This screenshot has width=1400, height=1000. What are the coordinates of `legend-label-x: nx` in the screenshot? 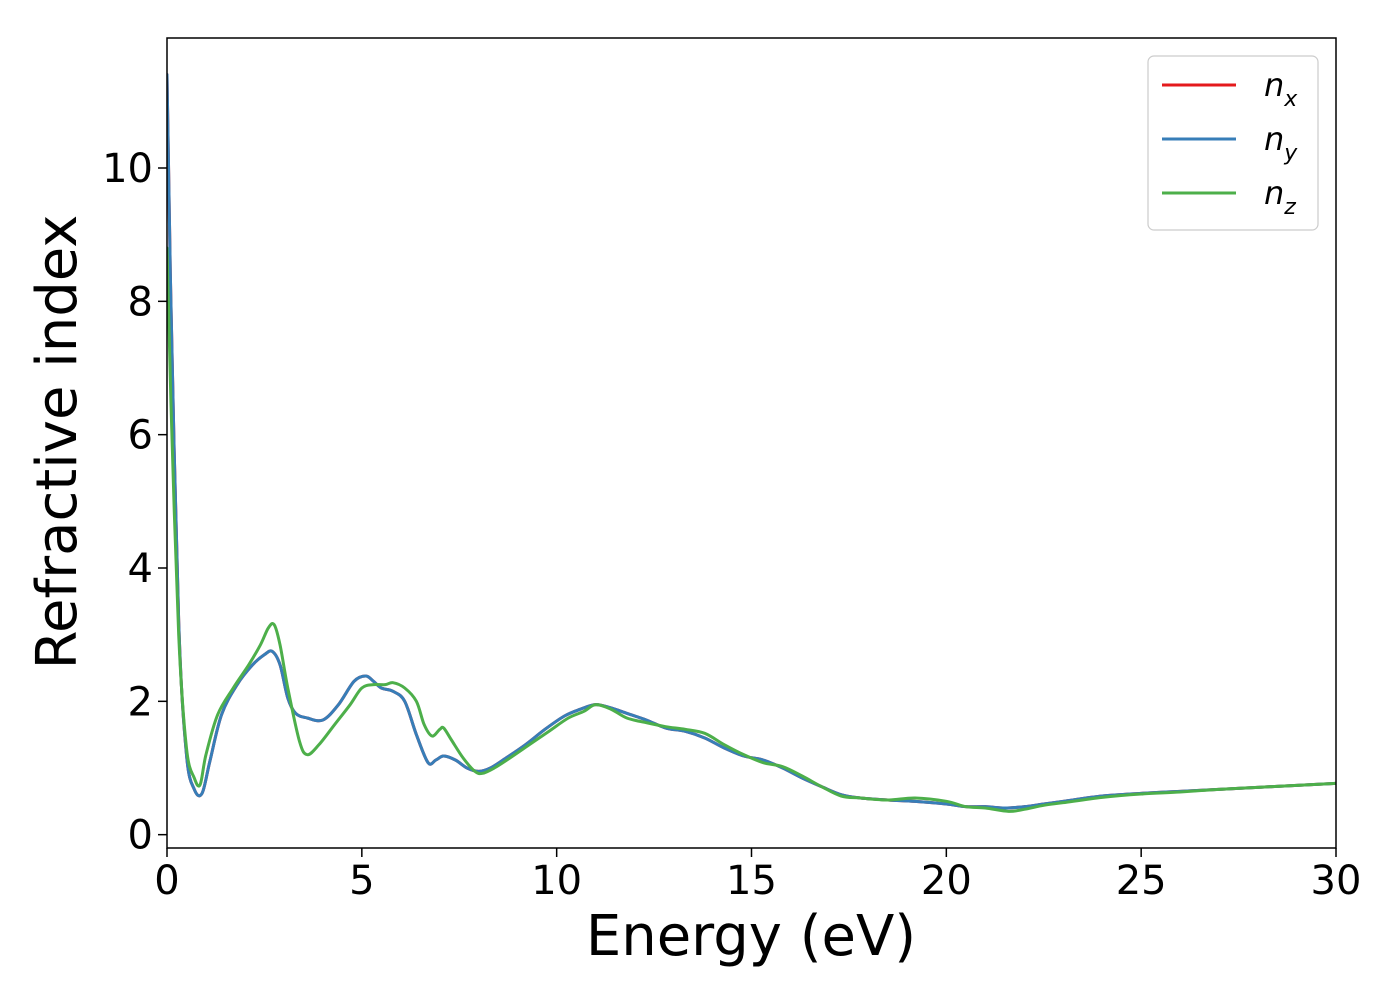 It's located at (1281, 89).